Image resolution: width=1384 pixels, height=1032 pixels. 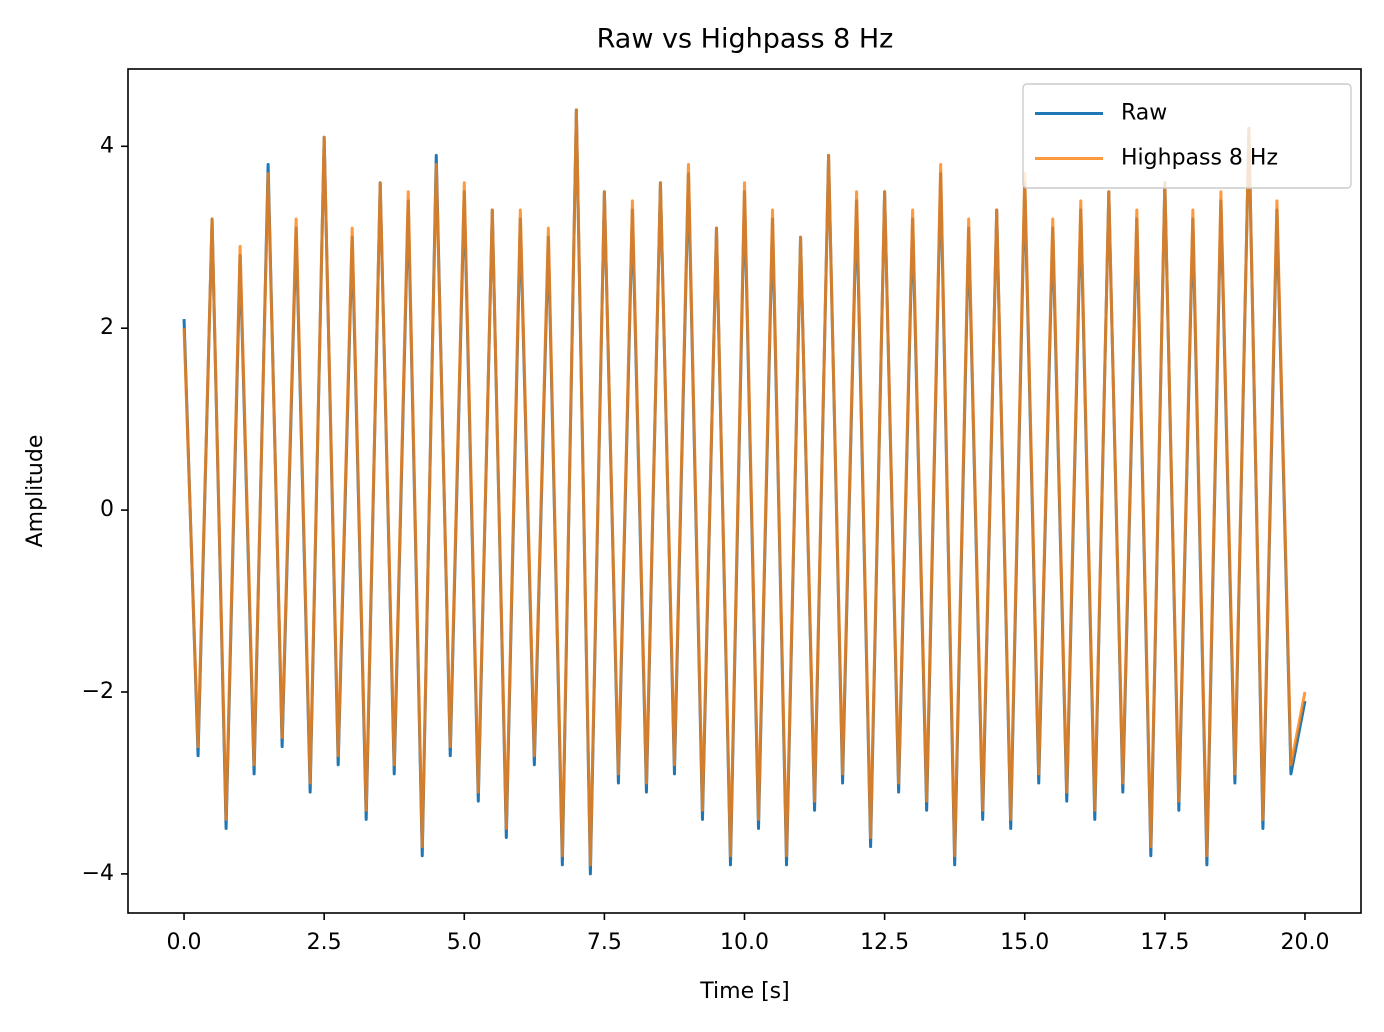 What do you see at coordinates (98, 691) in the screenshot?
I see `y-tick-label: −2` at bounding box center [98, 691].